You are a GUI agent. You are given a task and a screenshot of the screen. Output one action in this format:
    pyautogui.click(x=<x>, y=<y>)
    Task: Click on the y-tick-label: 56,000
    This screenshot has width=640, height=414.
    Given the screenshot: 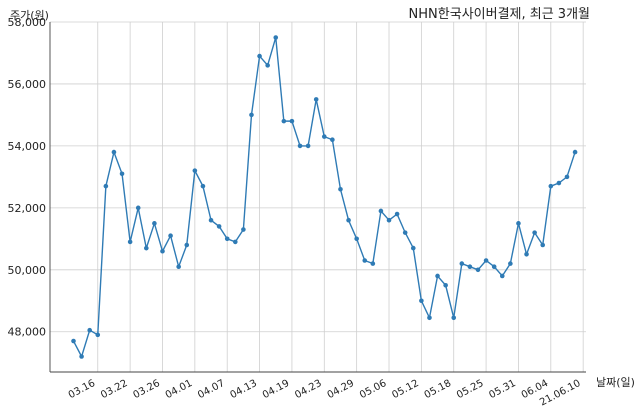 What is the action you would take?
    pyautogui.click(x=27, y=84)
    